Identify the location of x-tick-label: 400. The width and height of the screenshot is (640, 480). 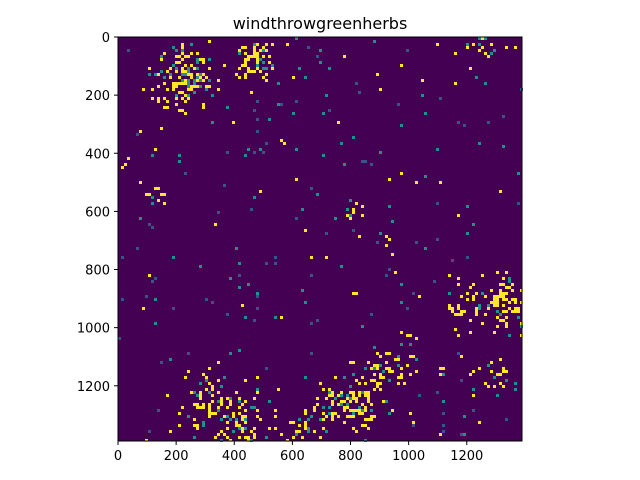
(234, 456).